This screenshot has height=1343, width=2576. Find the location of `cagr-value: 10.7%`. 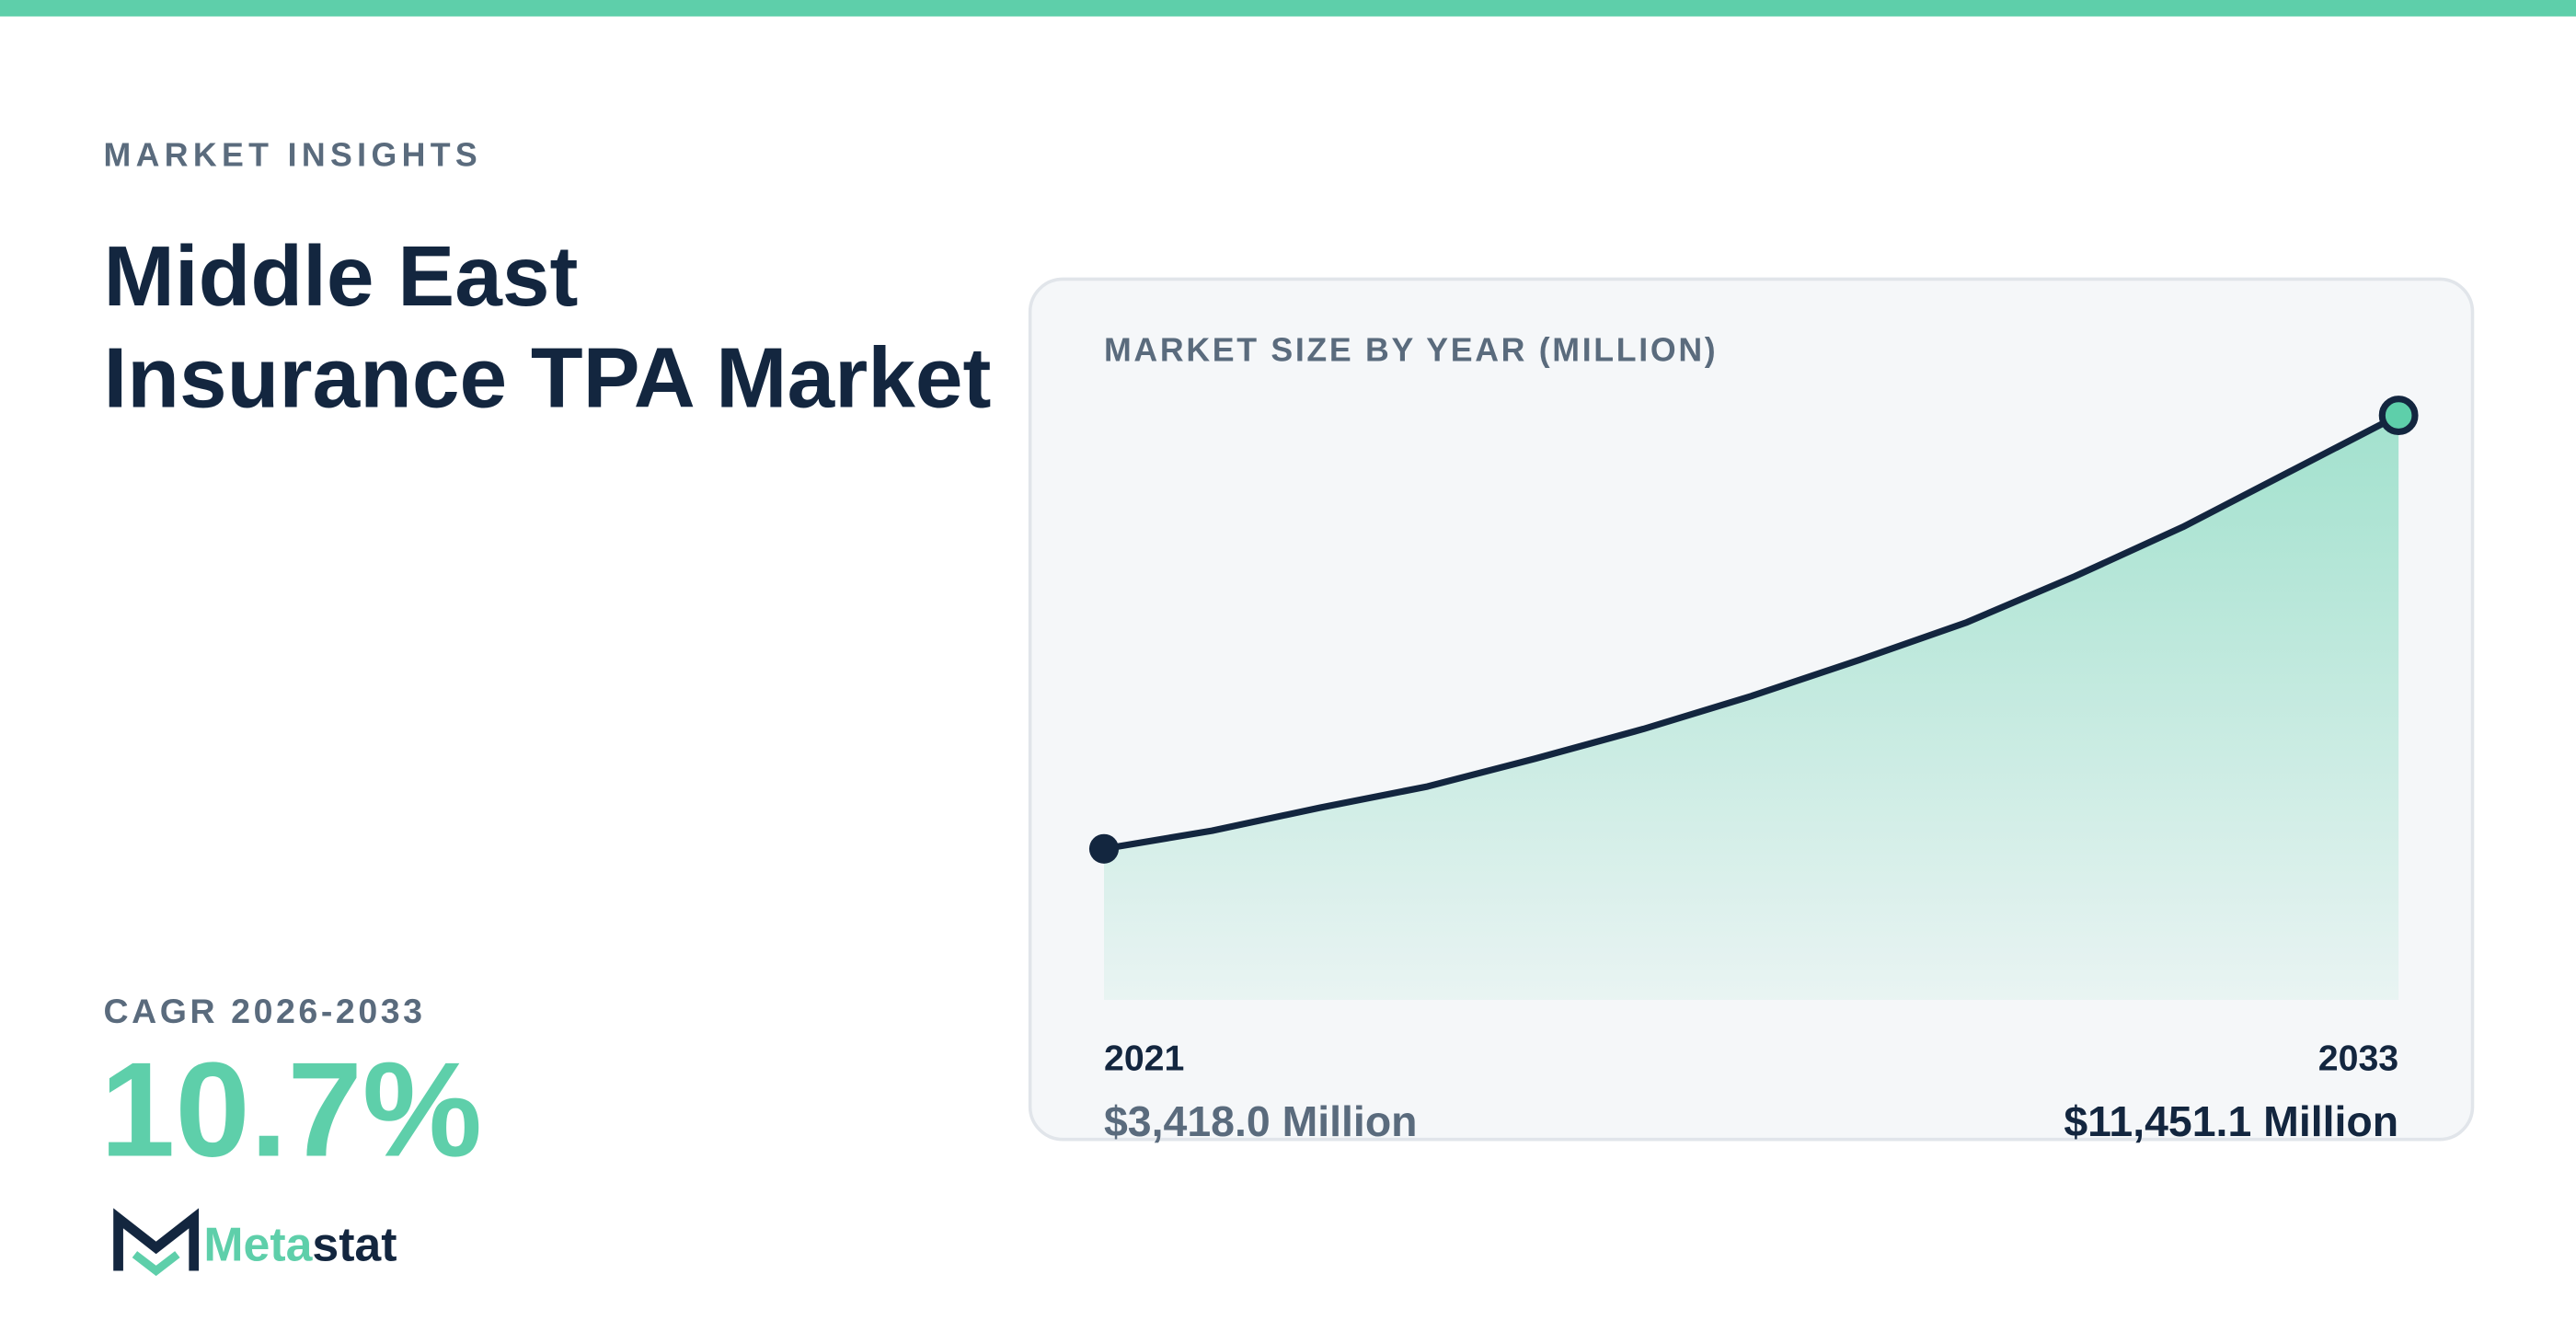

cagr-value: 10.7% is located at coordinates (291, 1110).